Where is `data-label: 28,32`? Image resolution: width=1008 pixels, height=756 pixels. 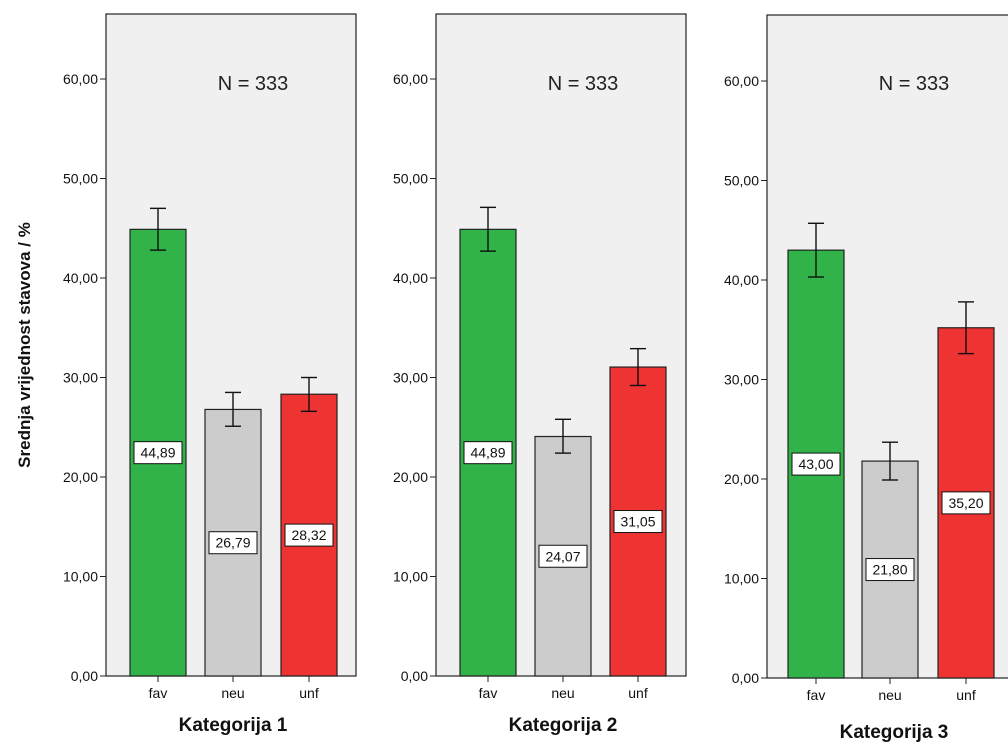
data-label: 28,32 is located at coordinates (308, 535).